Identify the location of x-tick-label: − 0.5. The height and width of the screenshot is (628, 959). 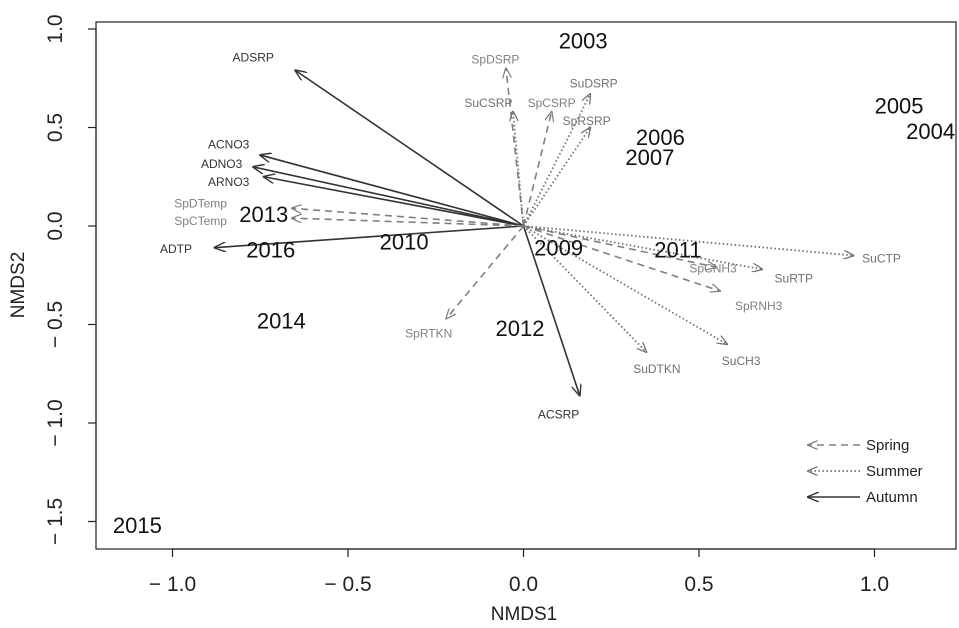
(347, 584).